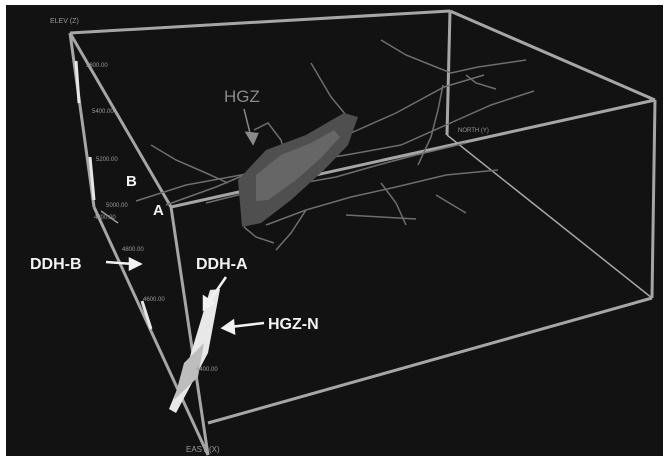  What do you see at coordinates (131, 181) in the screenshot?
I see `point-b-label: B` at bounding box center [131, 181].